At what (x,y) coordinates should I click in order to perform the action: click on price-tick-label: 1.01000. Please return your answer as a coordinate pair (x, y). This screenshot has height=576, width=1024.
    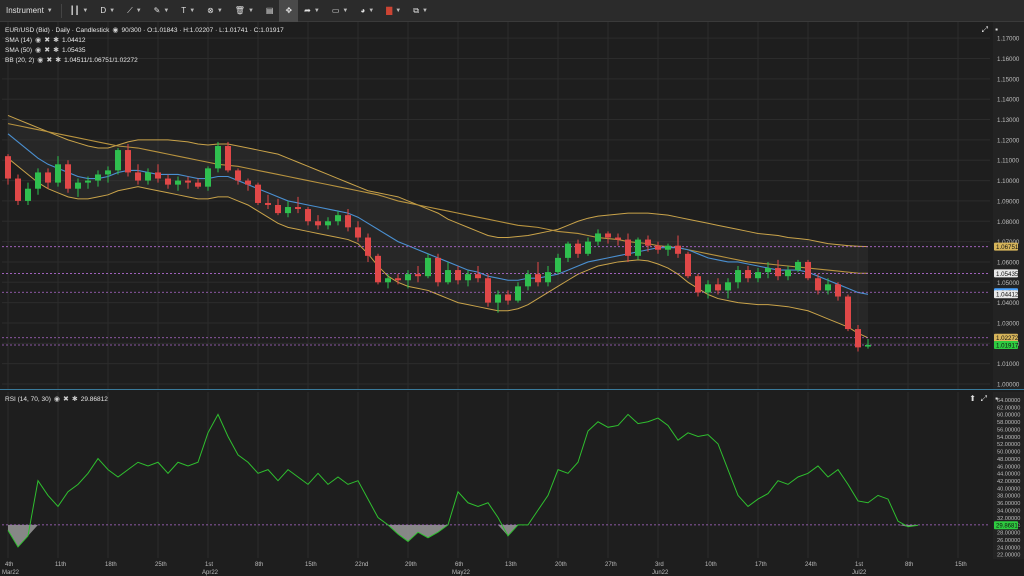
    Looking at the image, I should click on (1008, 364).